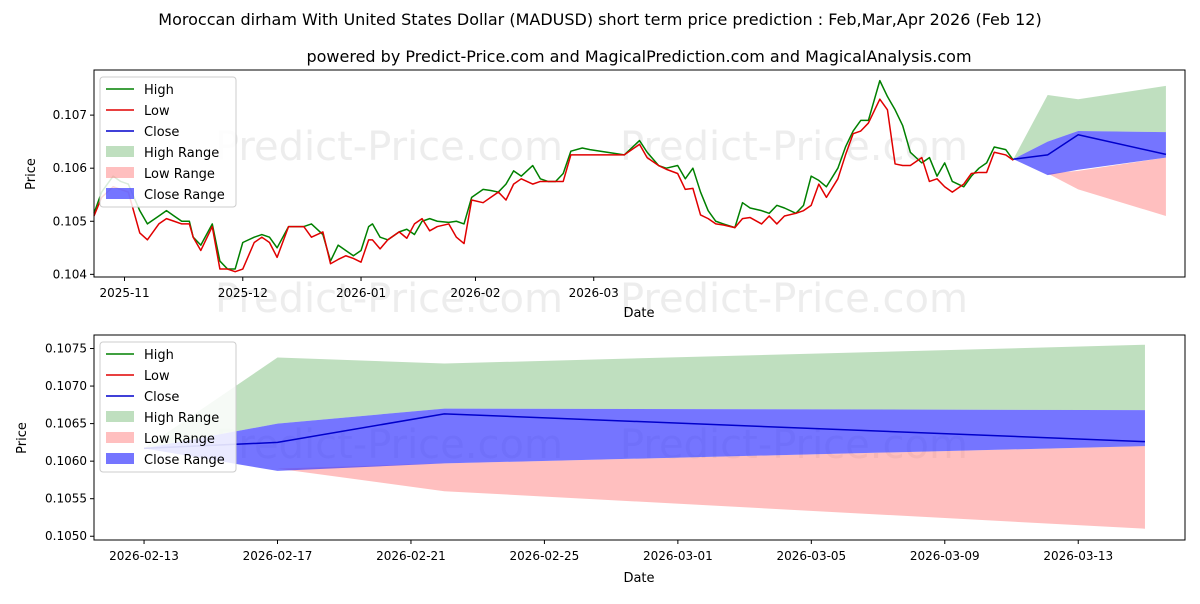 This screenshot has height=604, width=1200. What do you see at coordinates (945, 556) in the screenshot?
I see `x-tick-label: 2026-03-09` at bounding box center [945, 556].